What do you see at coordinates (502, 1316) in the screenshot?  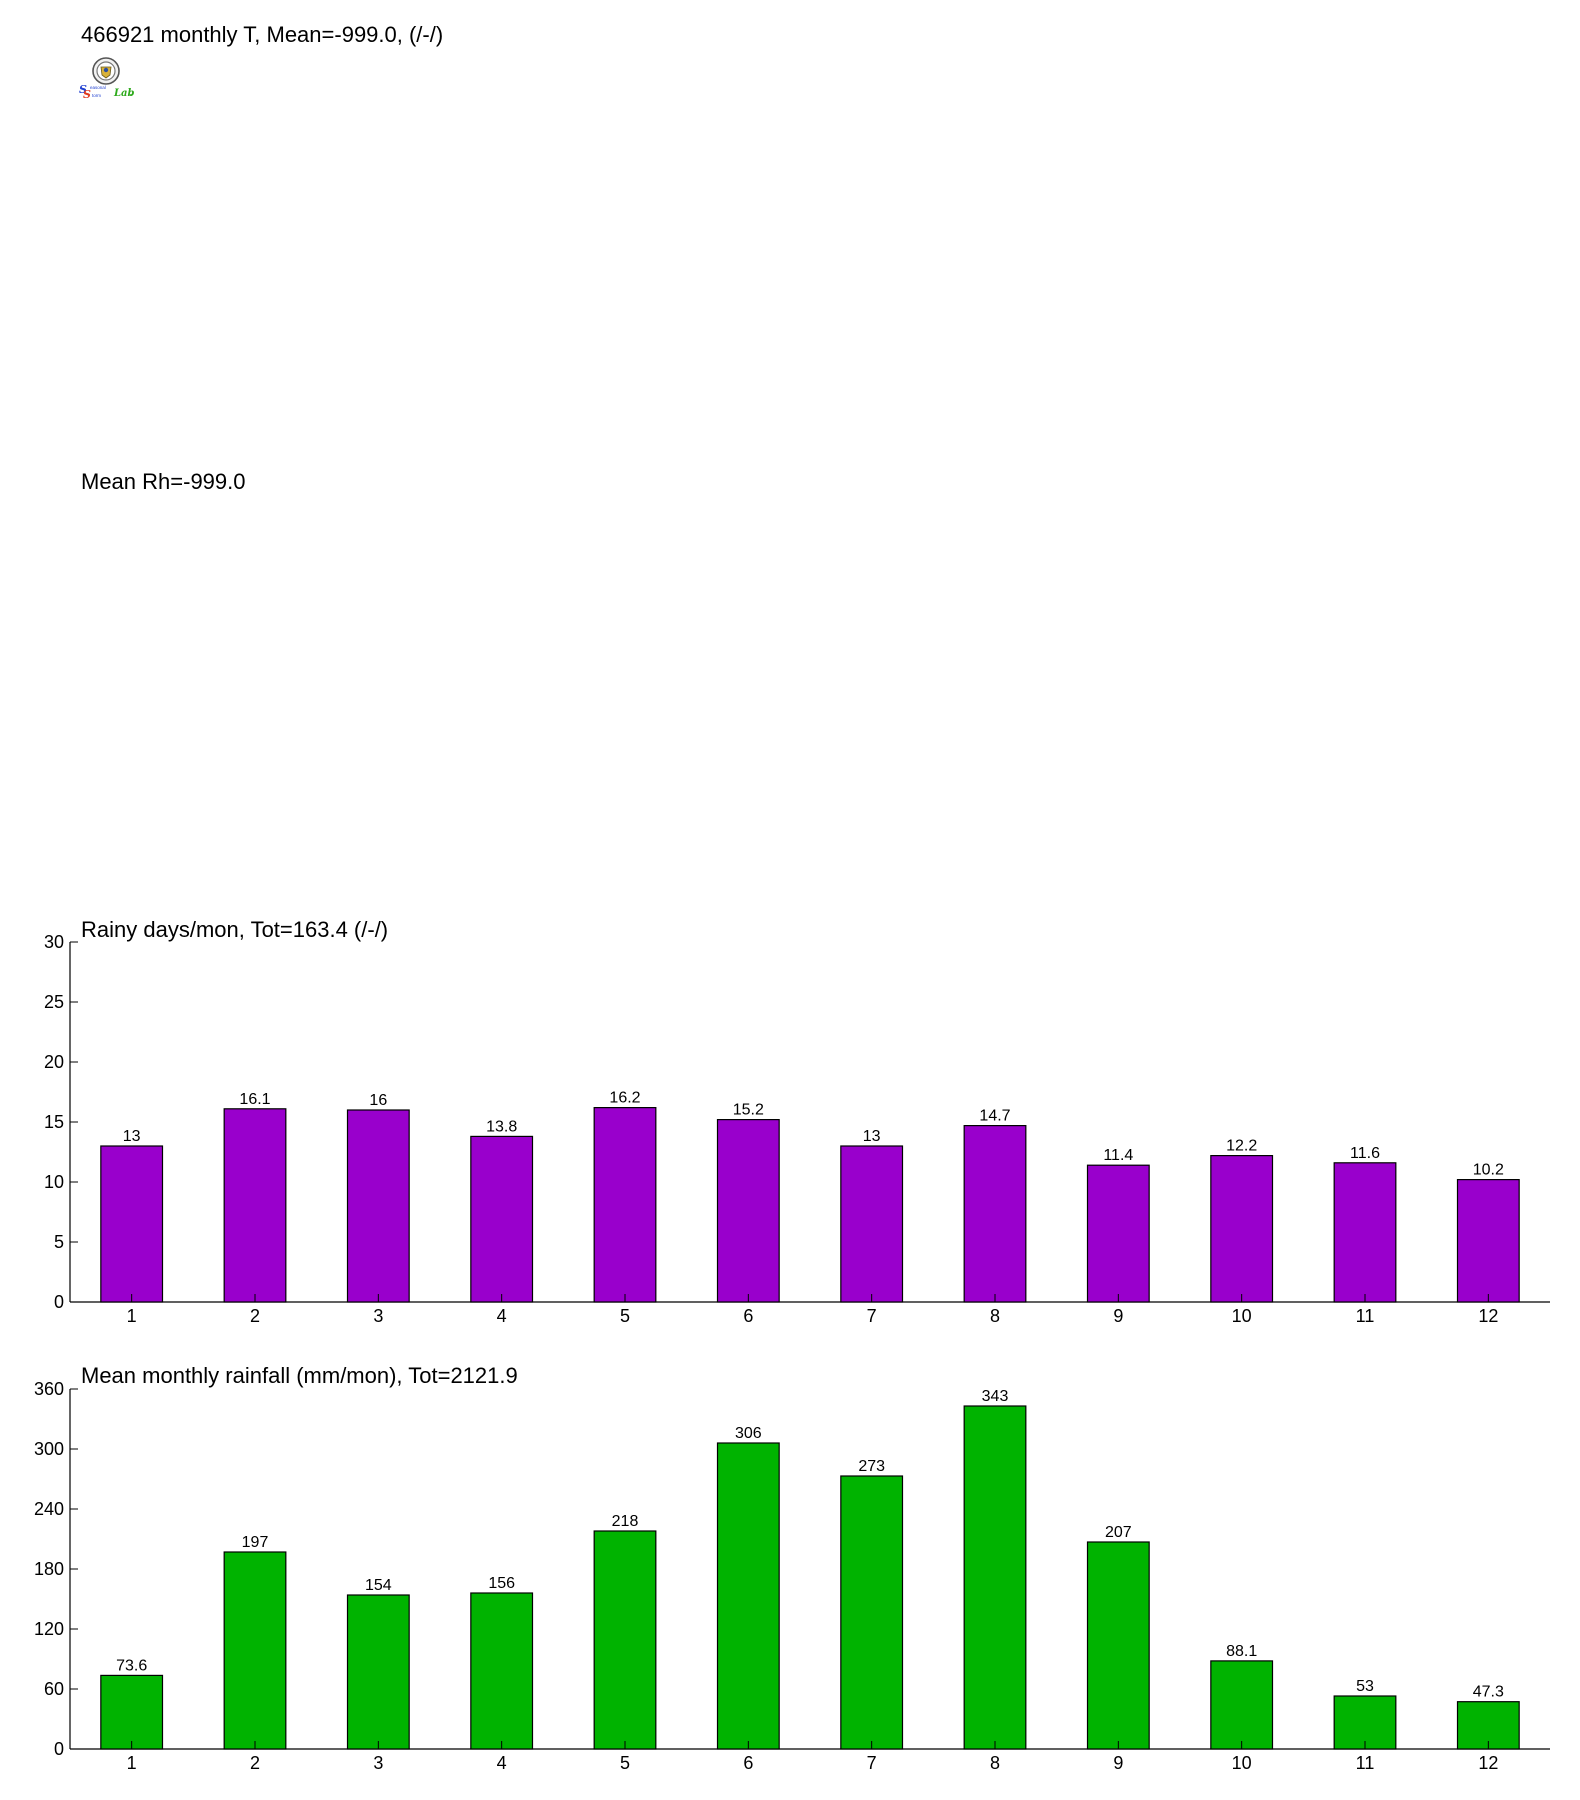 I see `rainy-days-x-tick-label: 4` at bounding box center [502, 1316].